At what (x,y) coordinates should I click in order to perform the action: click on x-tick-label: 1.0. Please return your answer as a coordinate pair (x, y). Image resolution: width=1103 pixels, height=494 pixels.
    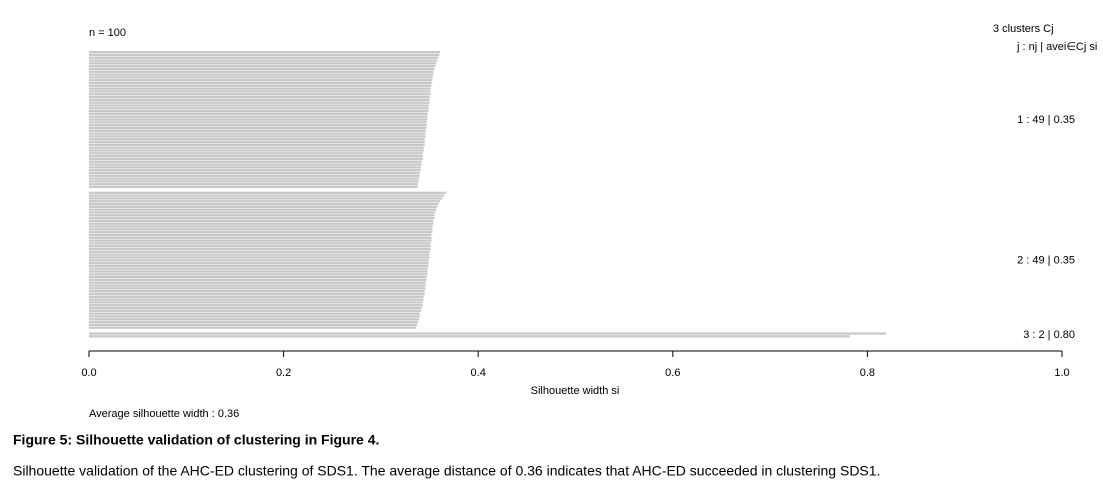
    Looking at the image, I should click on (1061, 373).